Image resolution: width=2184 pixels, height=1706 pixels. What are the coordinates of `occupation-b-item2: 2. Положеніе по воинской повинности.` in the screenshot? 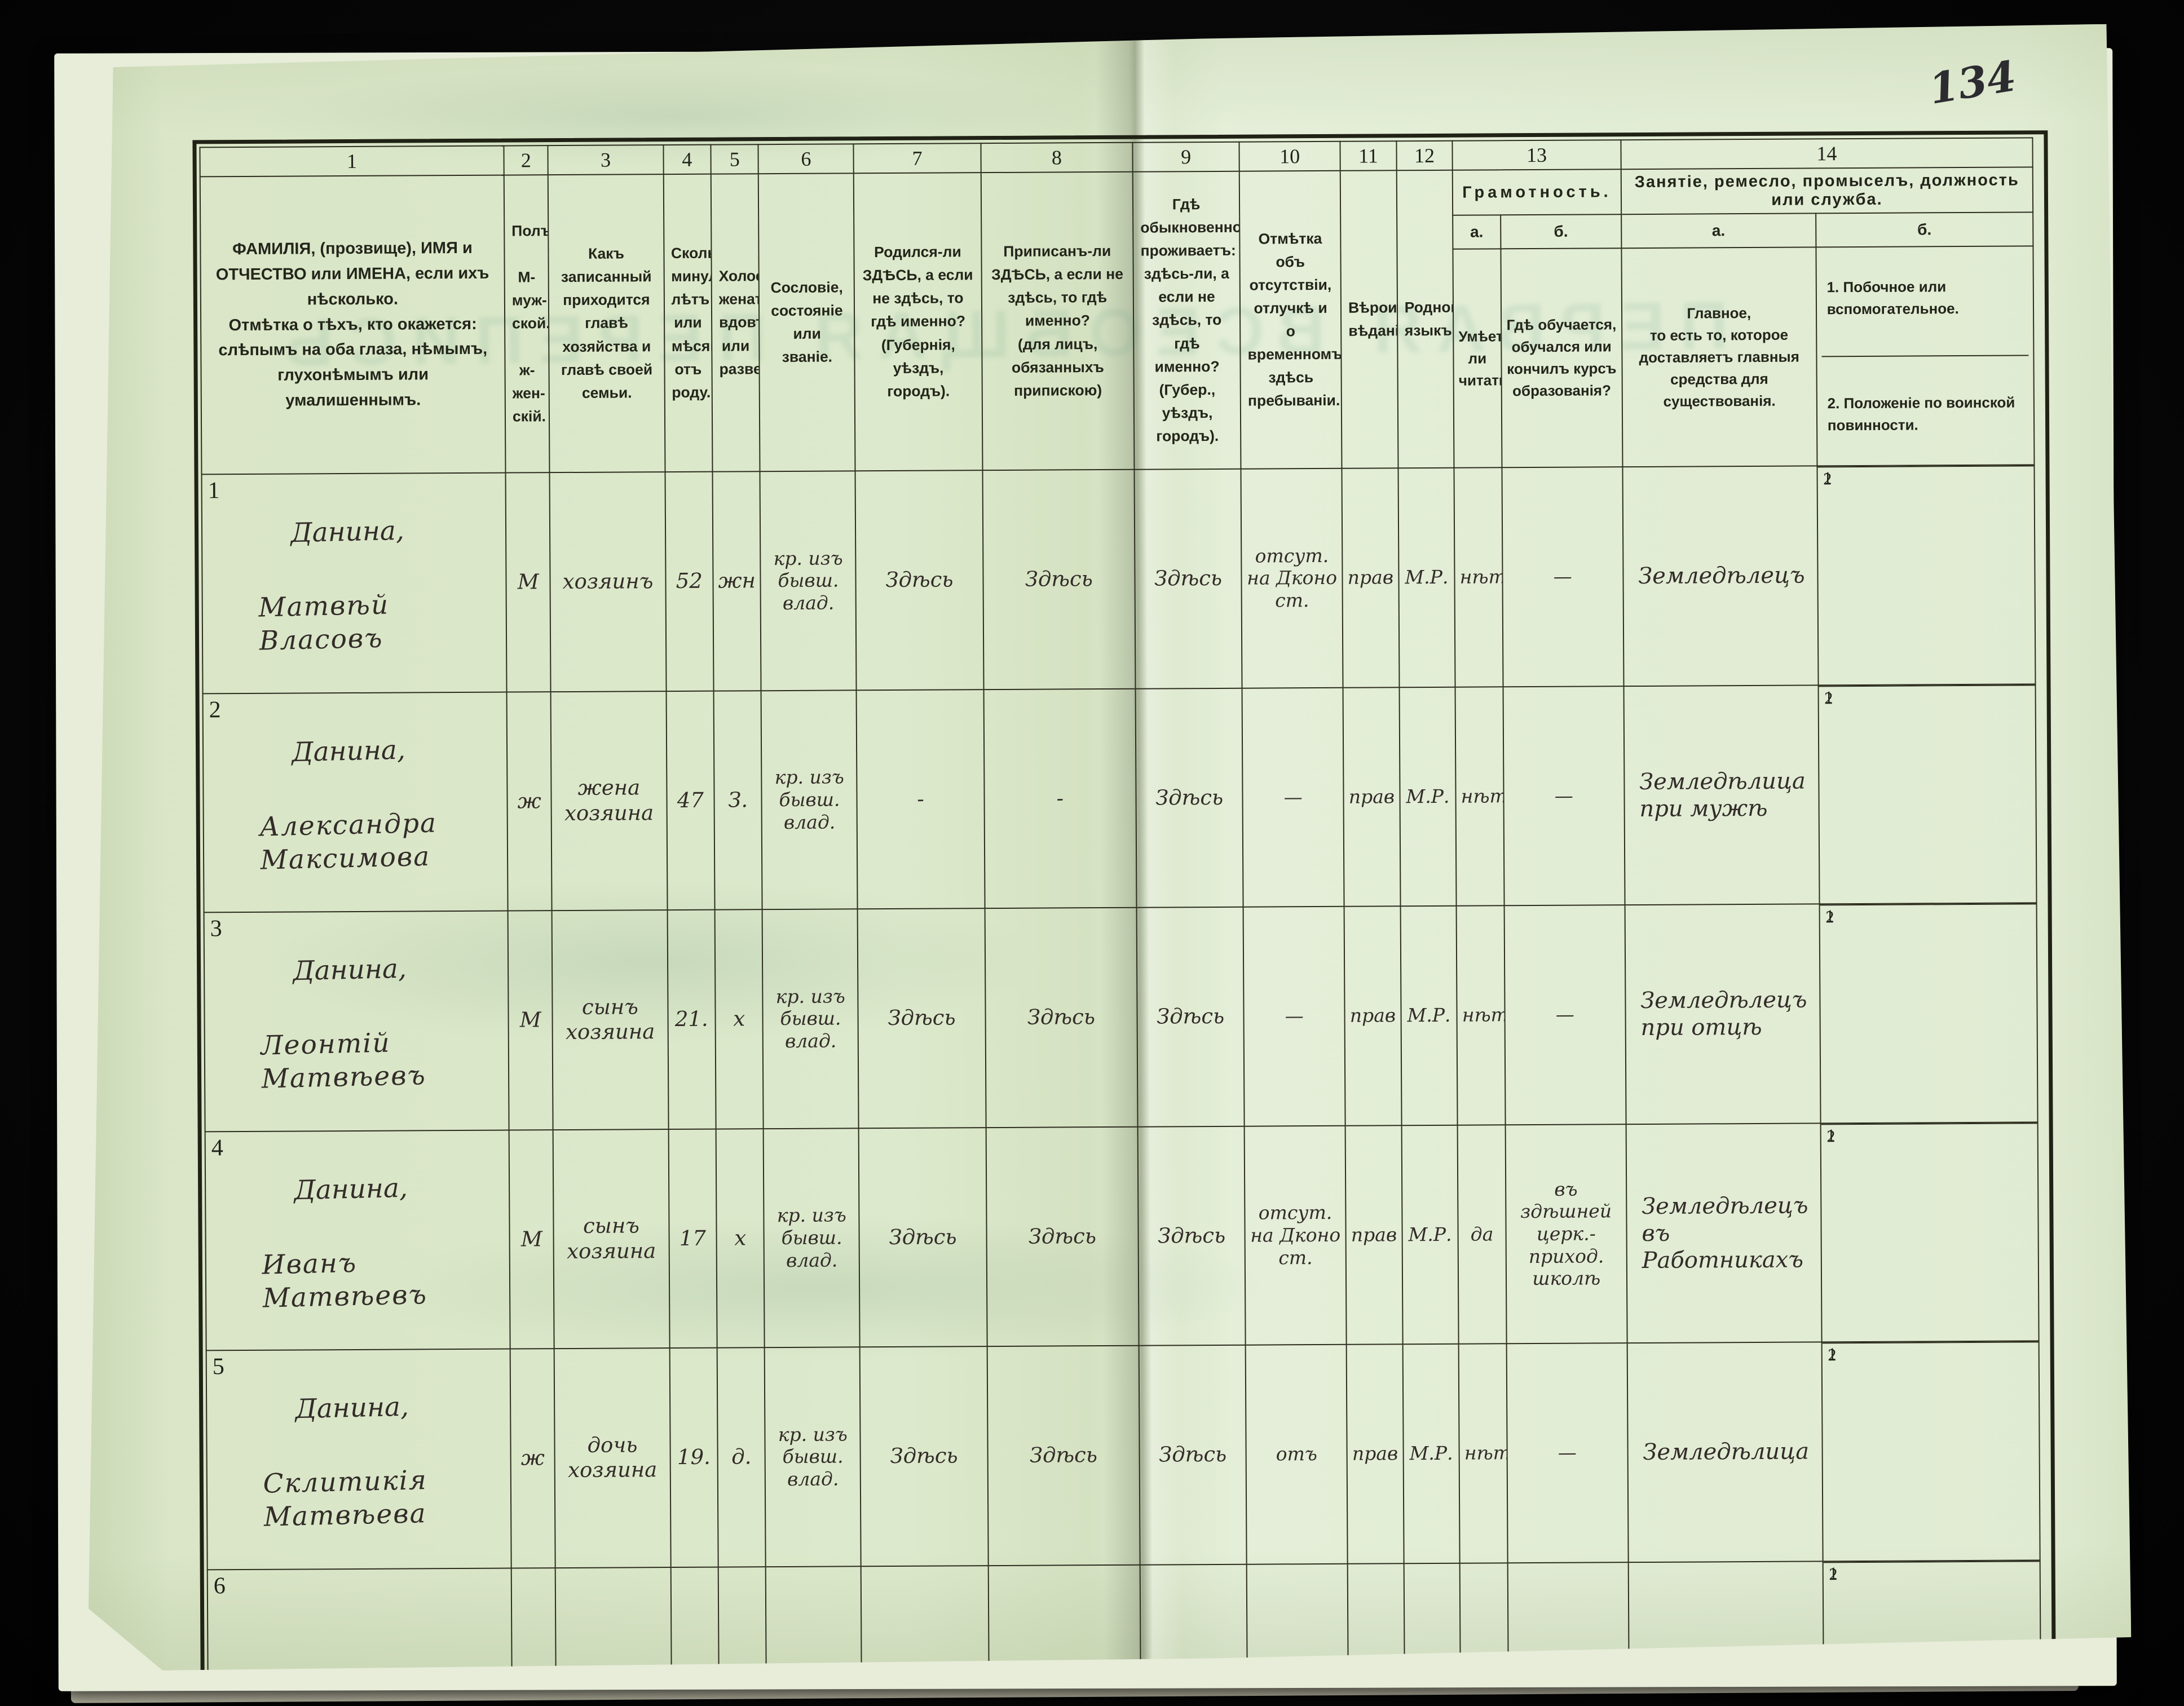 It's located at (1921, 414).